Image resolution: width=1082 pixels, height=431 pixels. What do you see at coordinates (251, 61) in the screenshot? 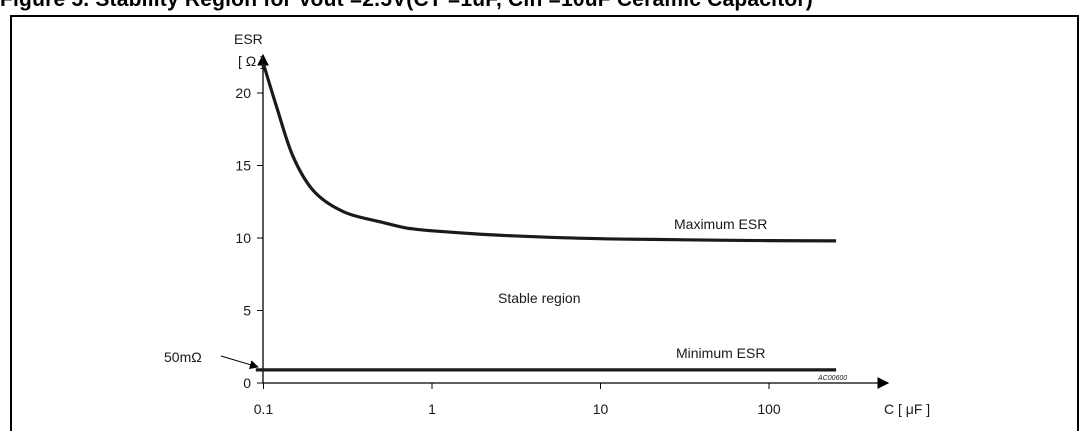
I see `y-axis-label-unit: [ Ω ]` at bounding box center [251, 61].